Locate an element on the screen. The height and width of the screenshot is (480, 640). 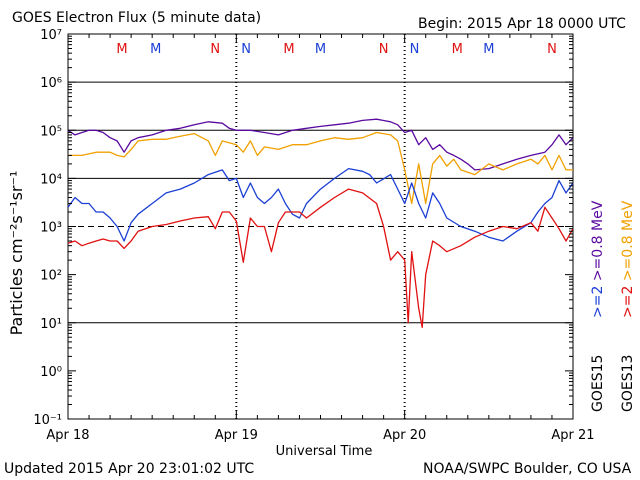
y-tick-label: 10⁻¹ is located at coordinates (47, 420).